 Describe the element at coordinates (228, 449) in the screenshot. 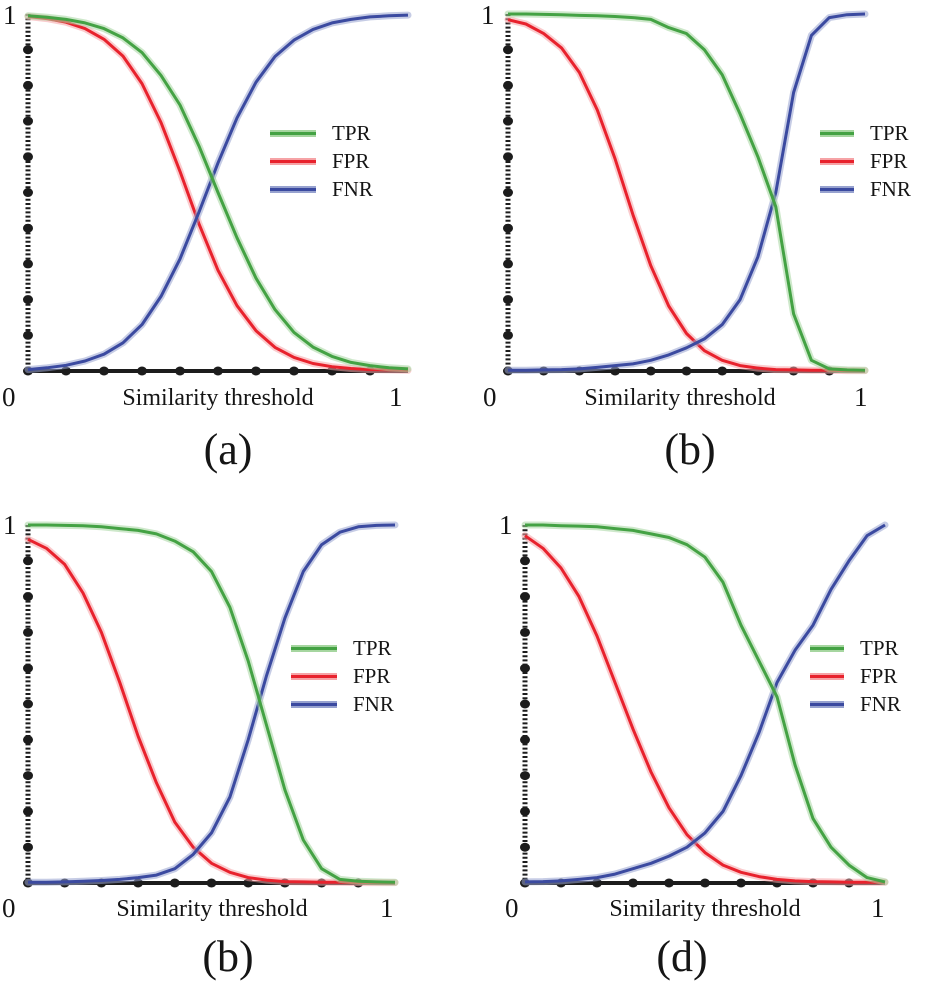

I see `subplot-caption-a: (a)` at that location.